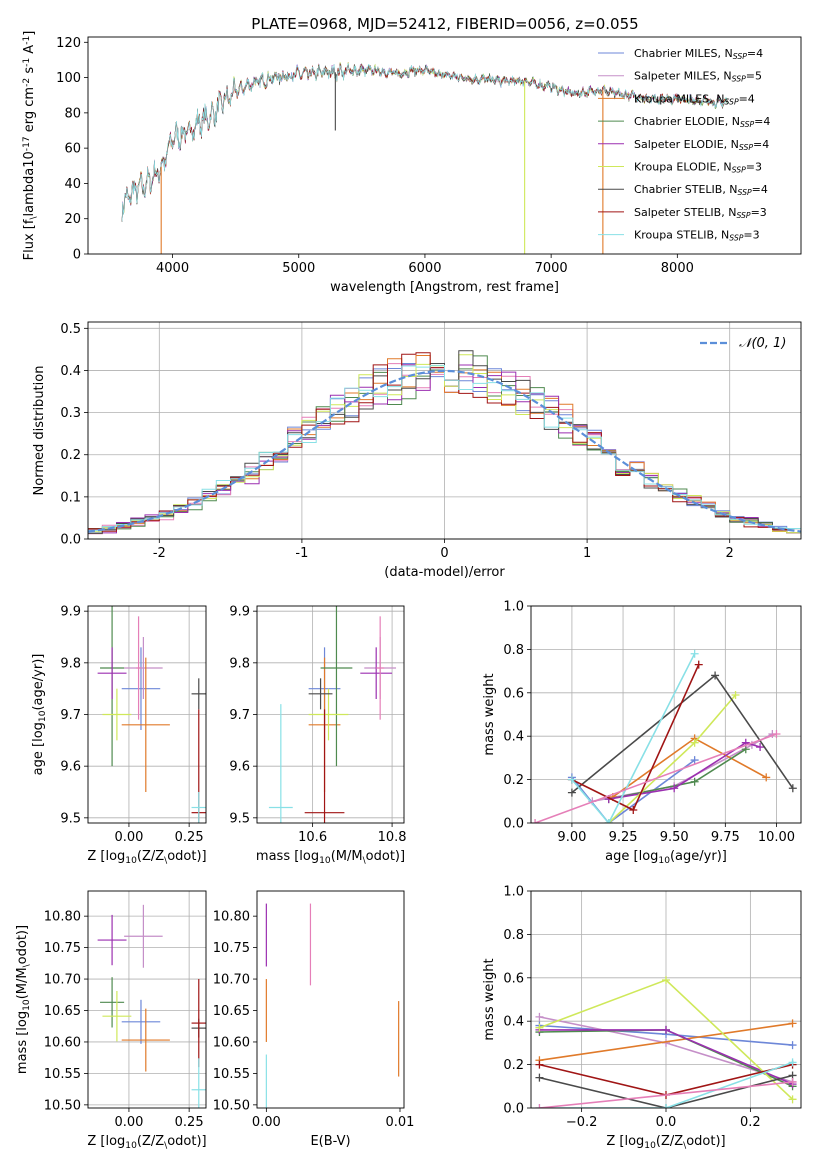  Describe the element at coordinates (750, 1122) in the screenshot. I see `x-tick-label: 0.2` at that location.